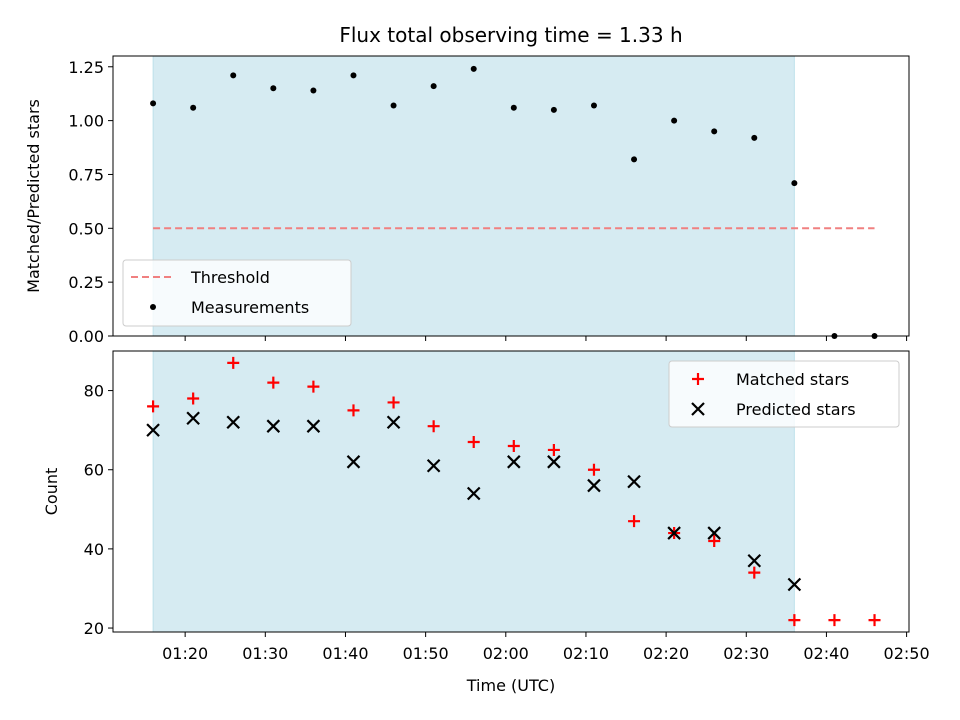 The height and width of the screenshot is (720, 960). I want to click on legend-predicted-swatch, so click(698, 409).